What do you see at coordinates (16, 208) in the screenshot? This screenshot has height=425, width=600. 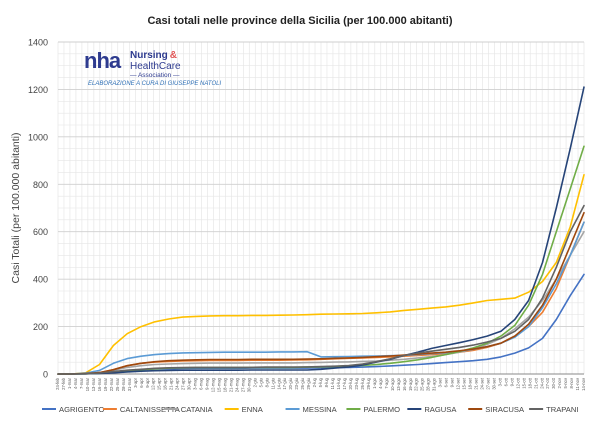 I see `y-axis-label: Casi Totali (per 100.000 abitanti)` at bounding box center [16, 208].